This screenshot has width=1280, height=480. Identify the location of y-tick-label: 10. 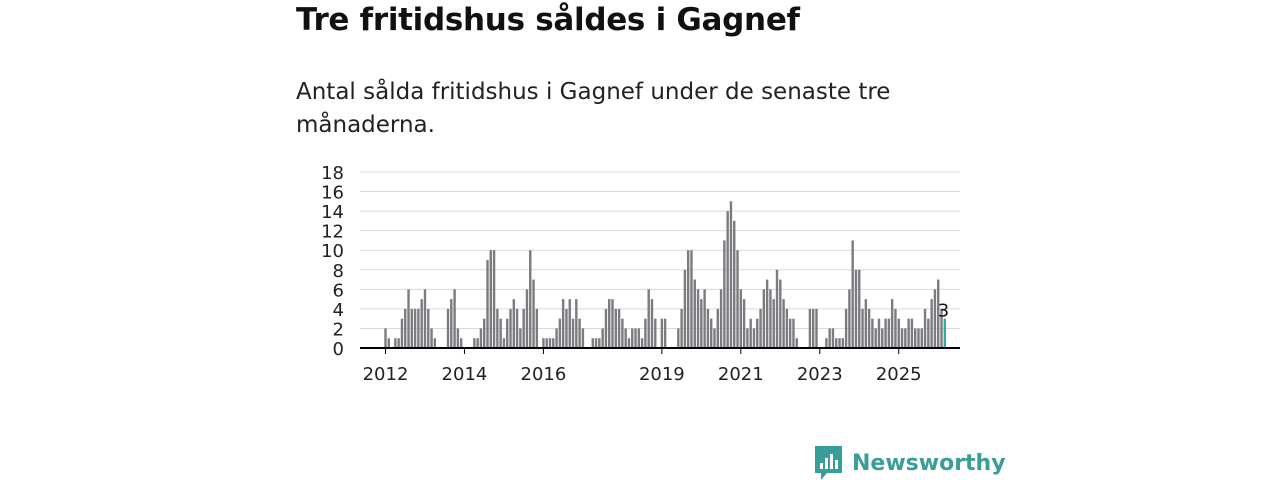
(332, 251).